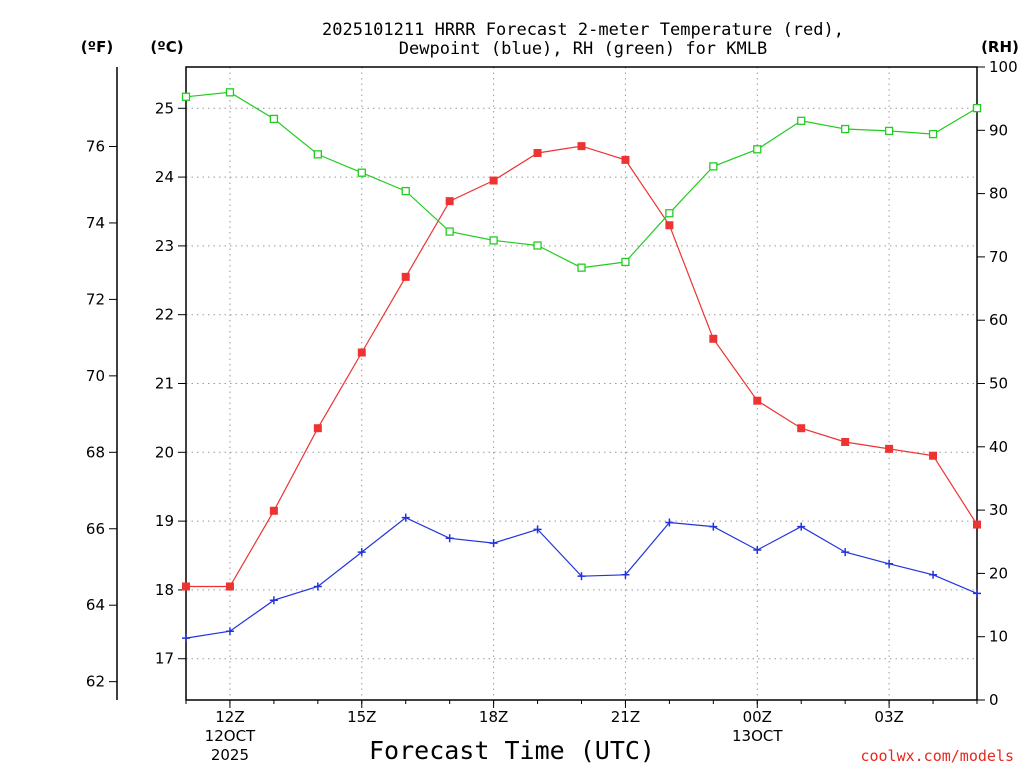 The image size is (1024, 768). What do you see at coordinates (164, 452) in the screenshot?
I see `celsius-tick-label: 20` at bounding box center [164, 452].